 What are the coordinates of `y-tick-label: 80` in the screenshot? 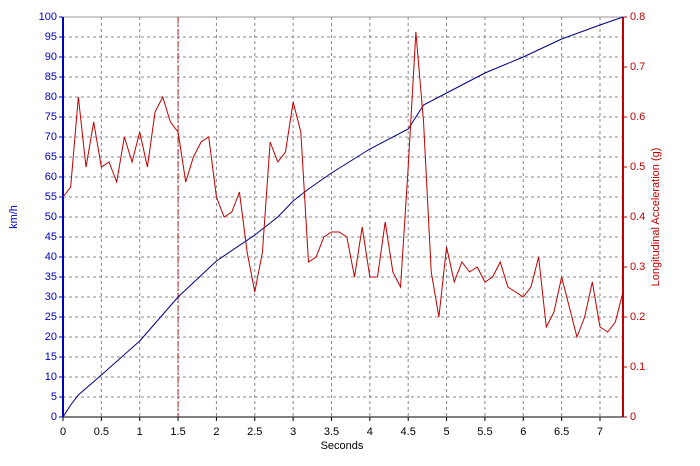 It's located at (51, 97).